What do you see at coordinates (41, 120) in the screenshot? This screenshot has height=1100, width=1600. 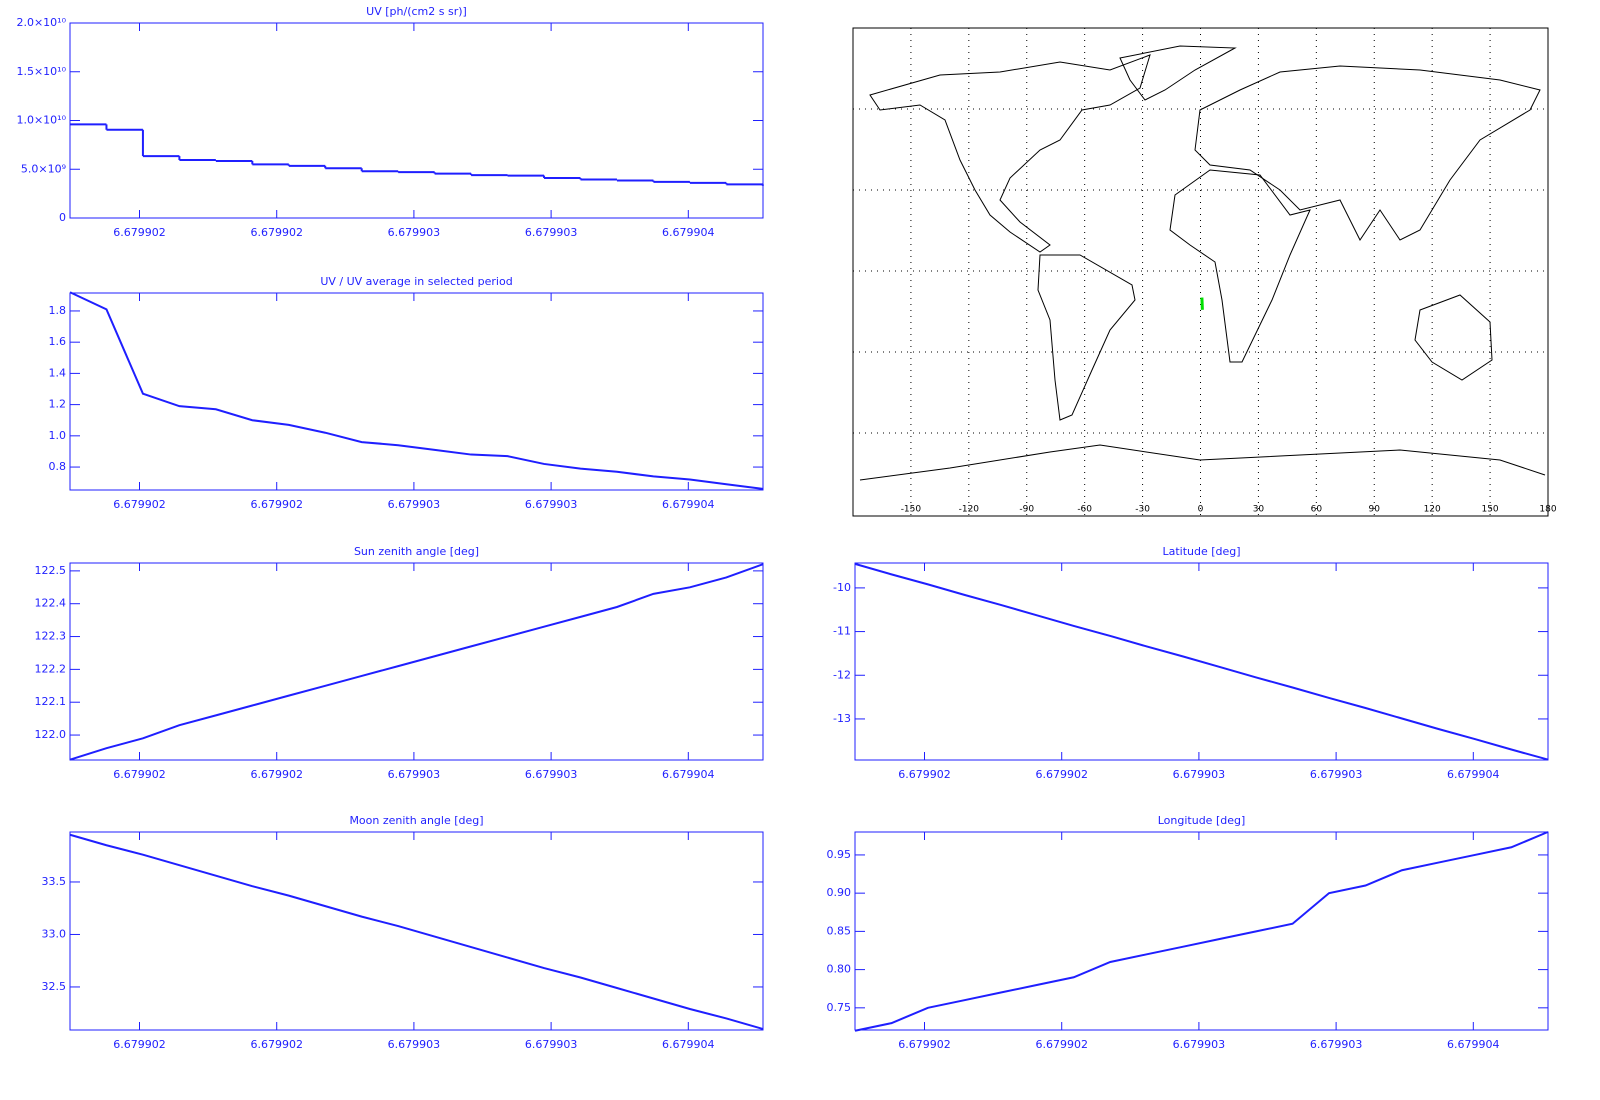 I see `y-tick-label: 1.0×10¹⁰` at bounding box center [41, 120].